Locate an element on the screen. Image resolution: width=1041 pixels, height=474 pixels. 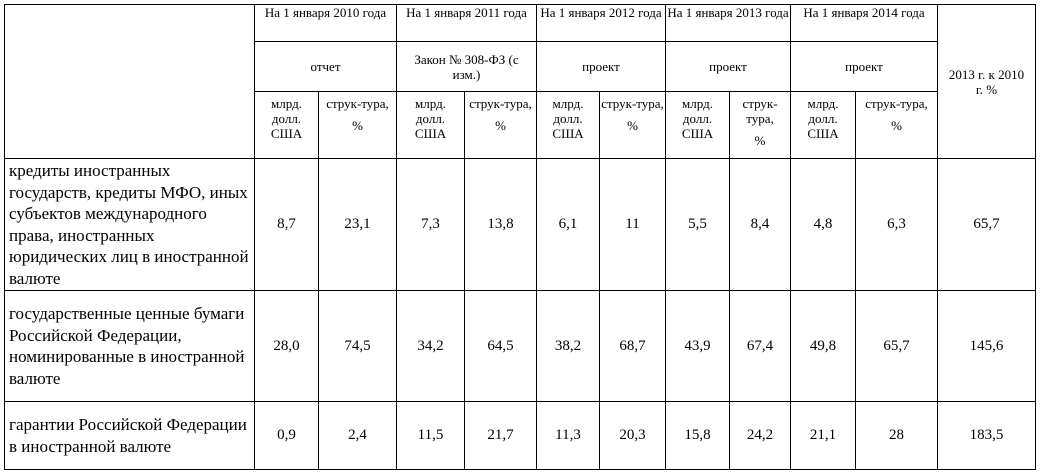
value-cell: 4,8 is located at coordinates (823, 224).